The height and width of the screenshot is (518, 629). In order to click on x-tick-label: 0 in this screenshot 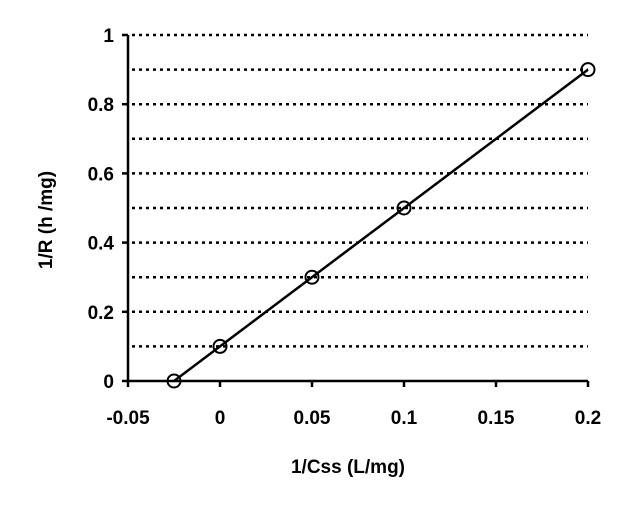, I will do `click(220, 418)`.